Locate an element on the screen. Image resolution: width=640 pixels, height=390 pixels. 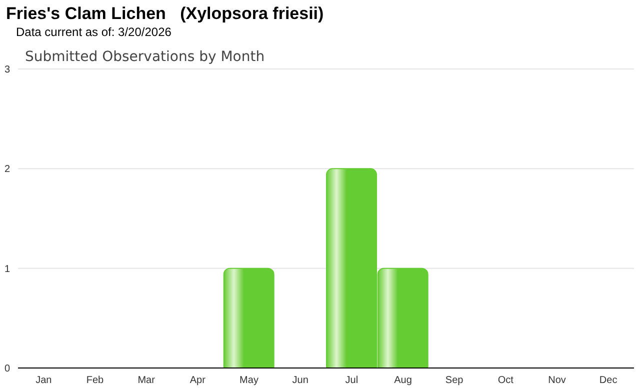
y-tick-label: 3 is located at coordinates (7, 70).